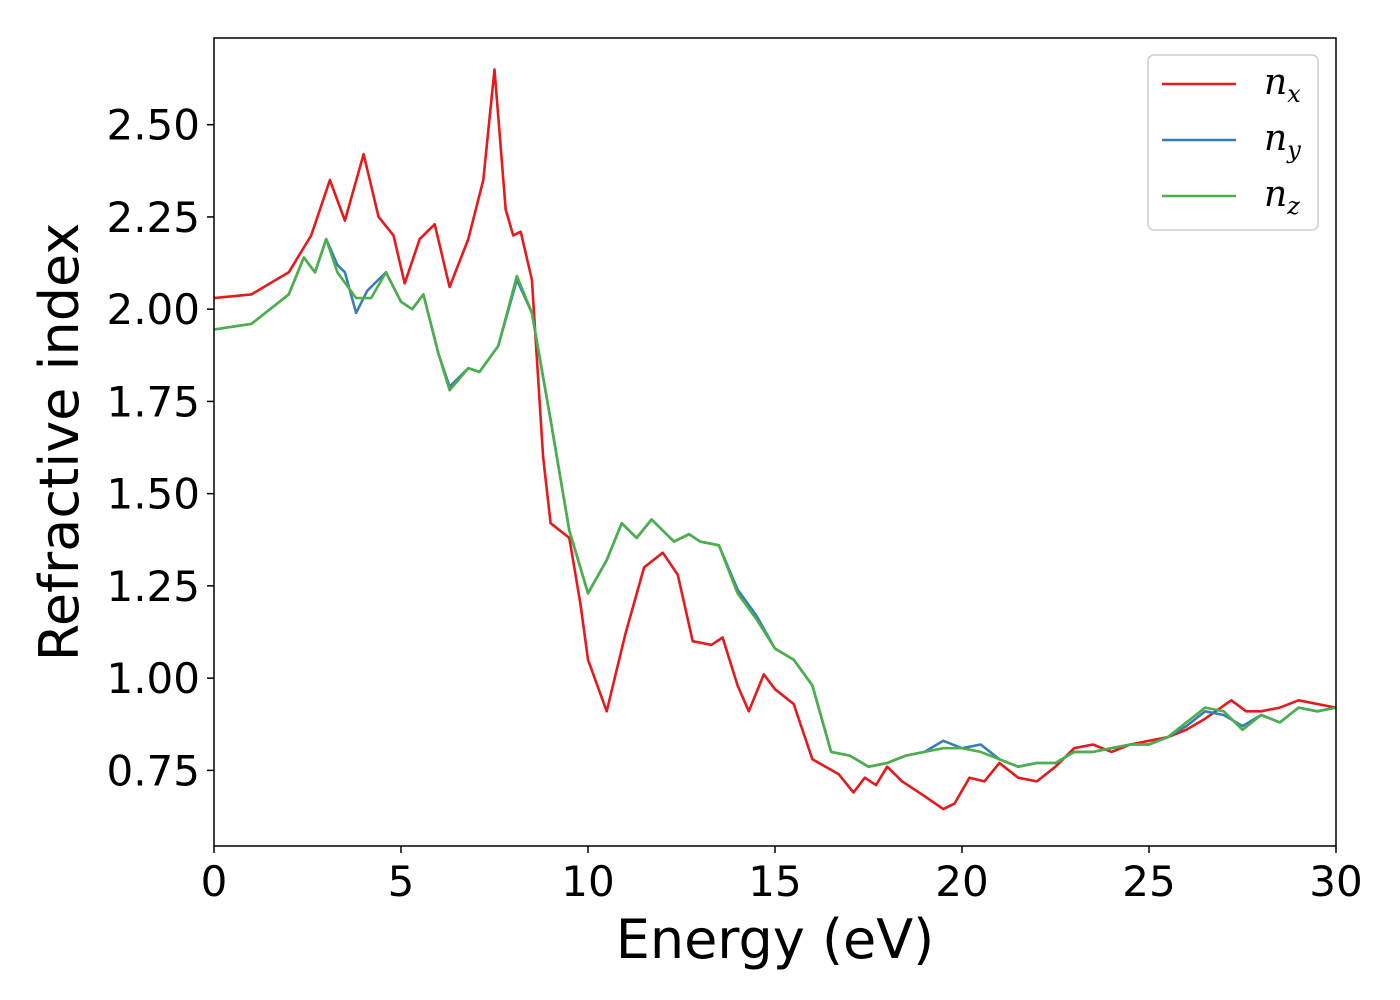  Describe the element at coordinates (153, 309) in the screenshot. I see `y-tick-label: 2.00` at that location.